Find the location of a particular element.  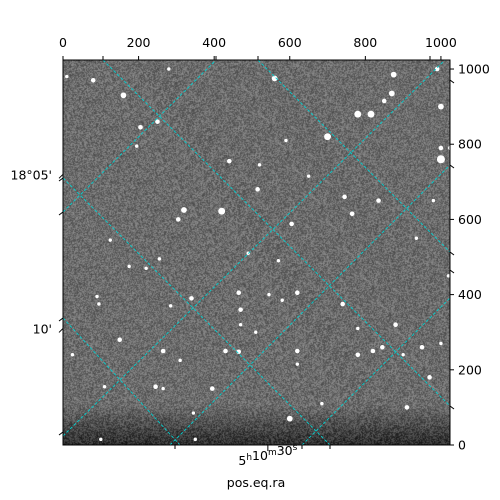

top-tick-label: 200 is located at coordinates (139, 42).